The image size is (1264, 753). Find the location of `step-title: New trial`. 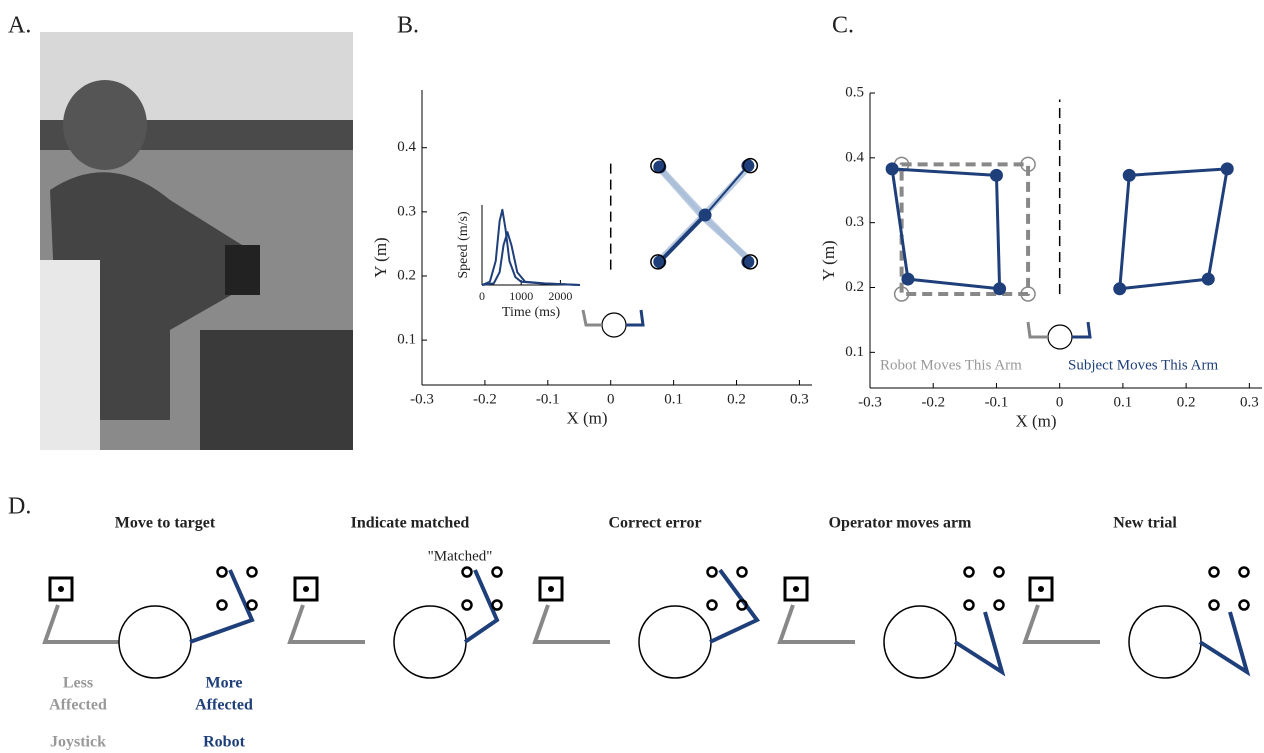

step-title: New trial is located at coordinates (1145, 523).